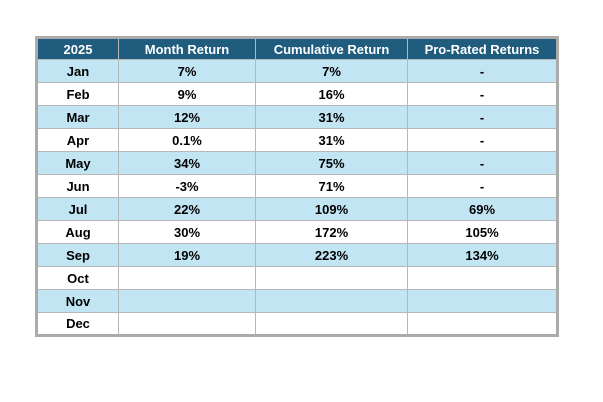  What do you see at coordinates (331, 255) in the screenshot?
I see `cumulative-return-cell: 223%` at bounding box center [331, 255].